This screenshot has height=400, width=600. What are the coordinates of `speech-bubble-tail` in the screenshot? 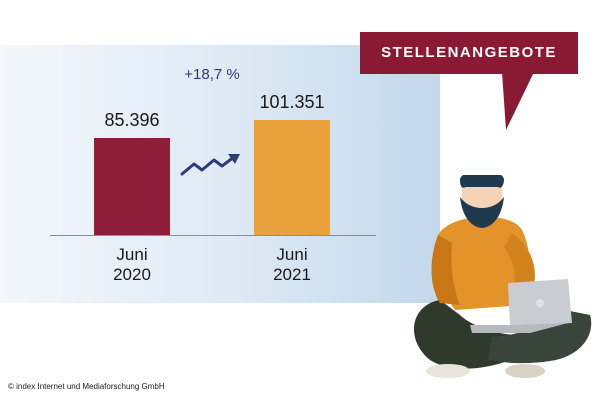 It's located at (518, 101).